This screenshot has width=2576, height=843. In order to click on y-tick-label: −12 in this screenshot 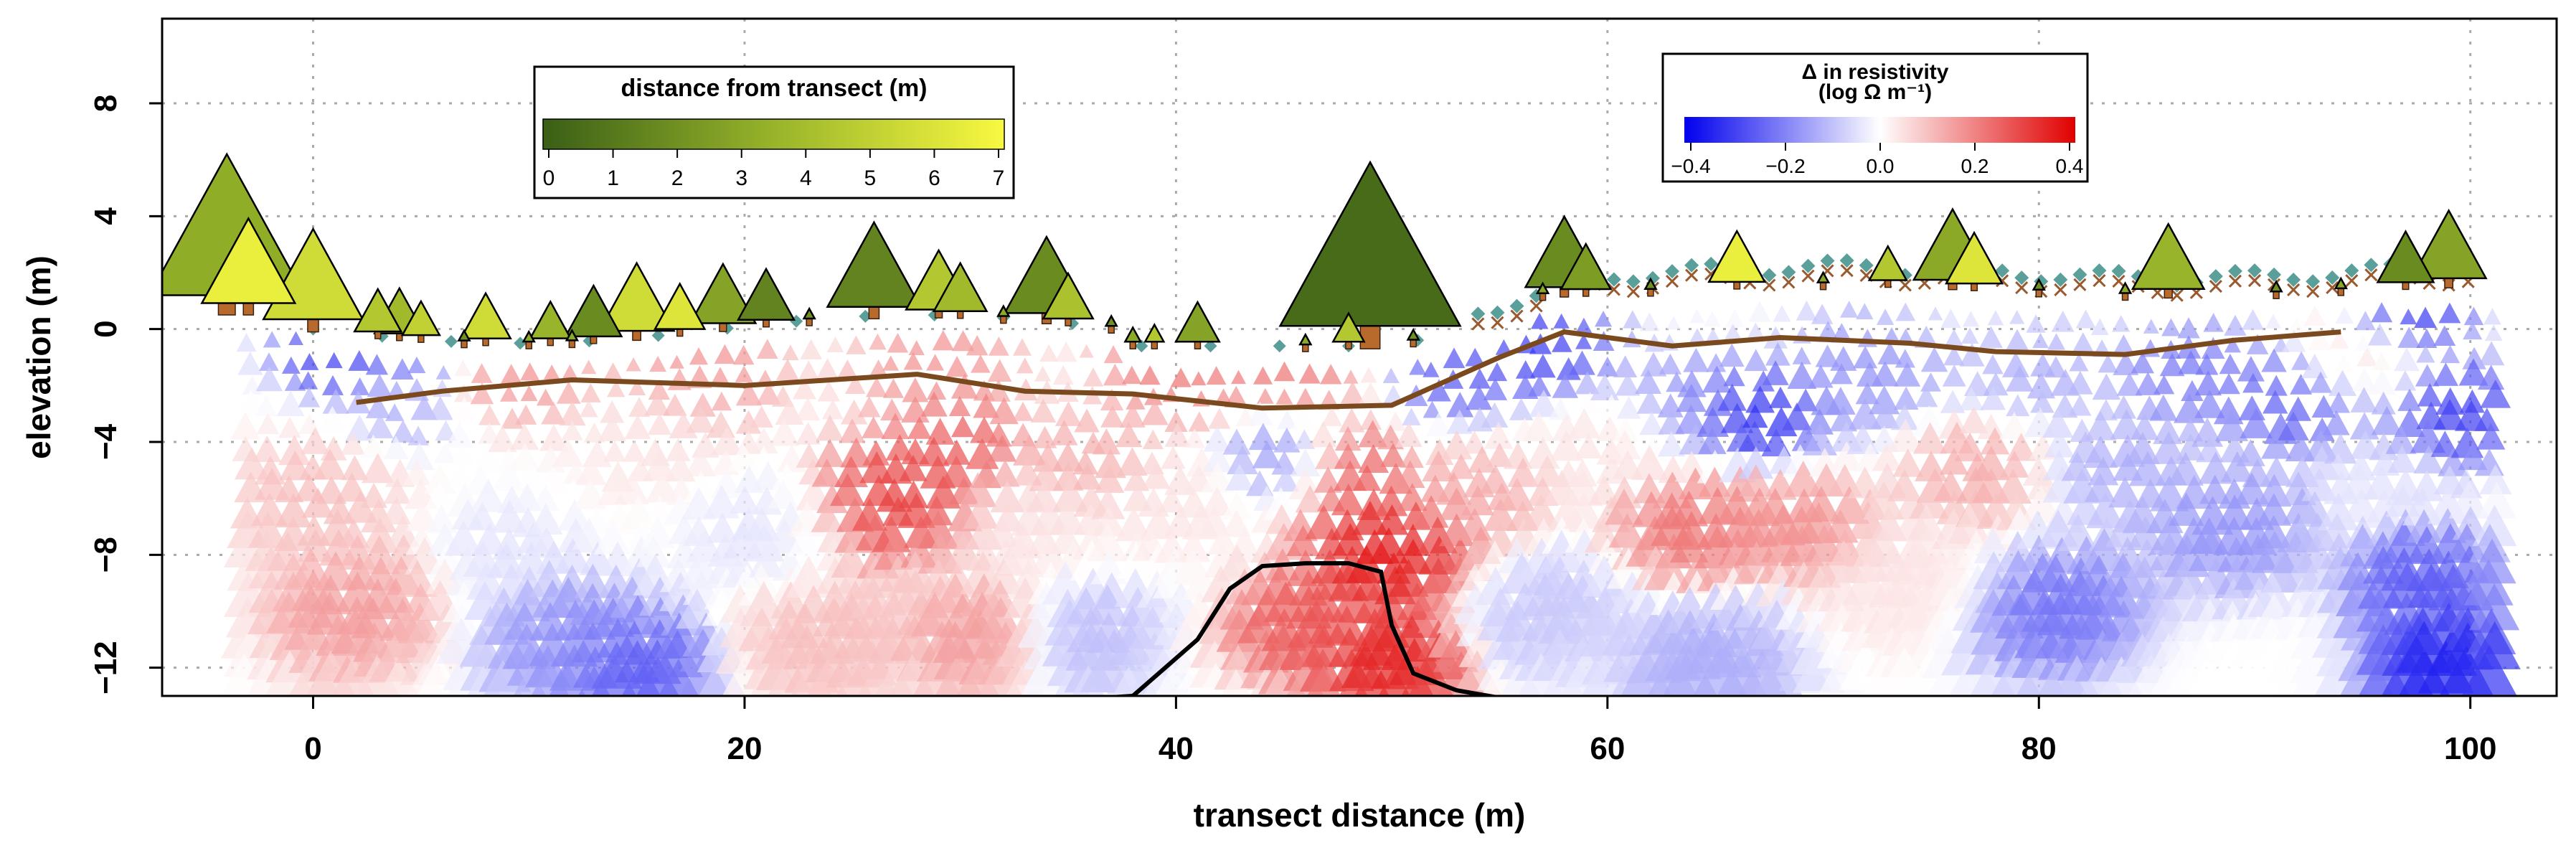, I will do `click(105, 667)`.